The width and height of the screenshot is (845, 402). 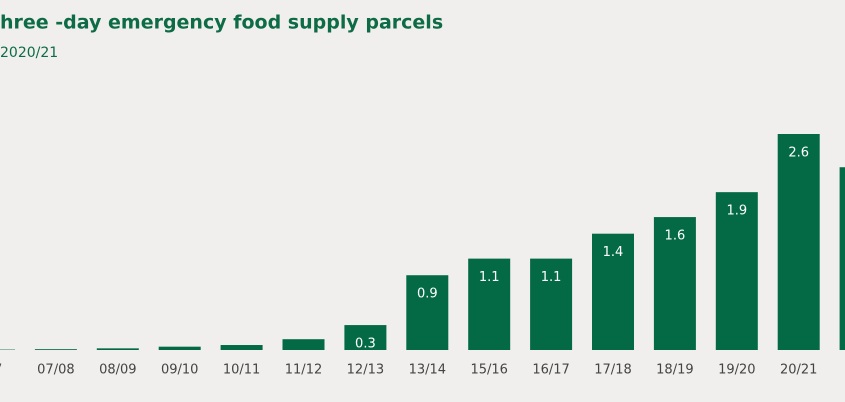 What do you see at coordinates (179, 370) in the screenshot?
I see `x-tick-label: 09/10` at bounding box center [179, 370].